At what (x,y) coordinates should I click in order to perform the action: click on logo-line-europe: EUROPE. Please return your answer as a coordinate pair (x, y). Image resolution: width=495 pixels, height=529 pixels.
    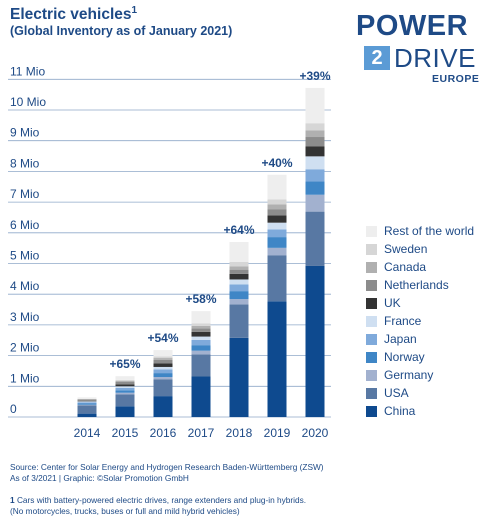
    Looking at the image, I should click on (456, 79).